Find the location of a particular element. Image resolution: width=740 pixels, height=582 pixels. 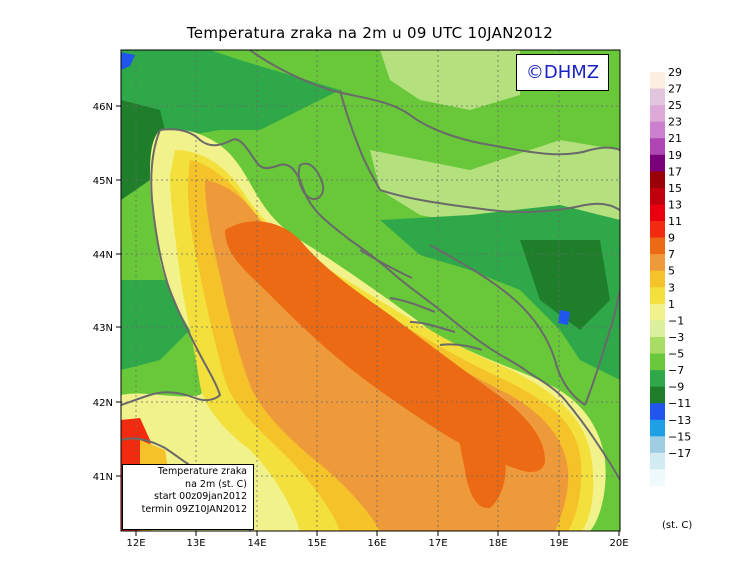

colorbar-label: 1 is located at coordinates (671, 304).